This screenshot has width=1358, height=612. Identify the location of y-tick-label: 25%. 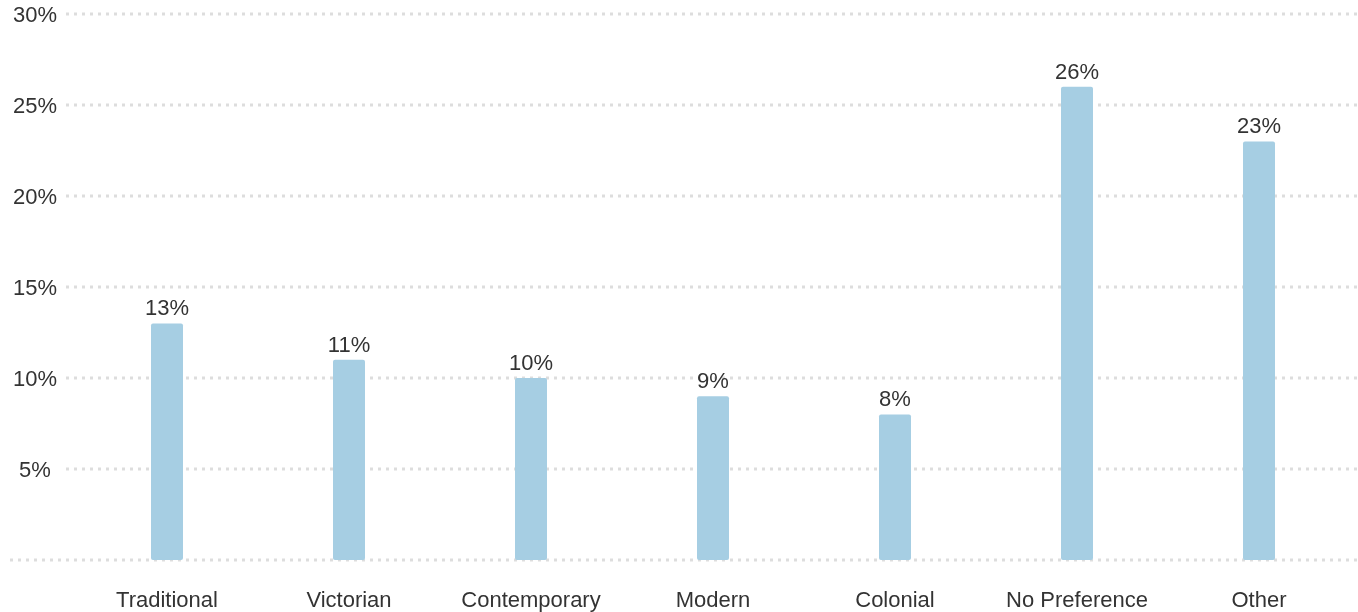
(35, 105).